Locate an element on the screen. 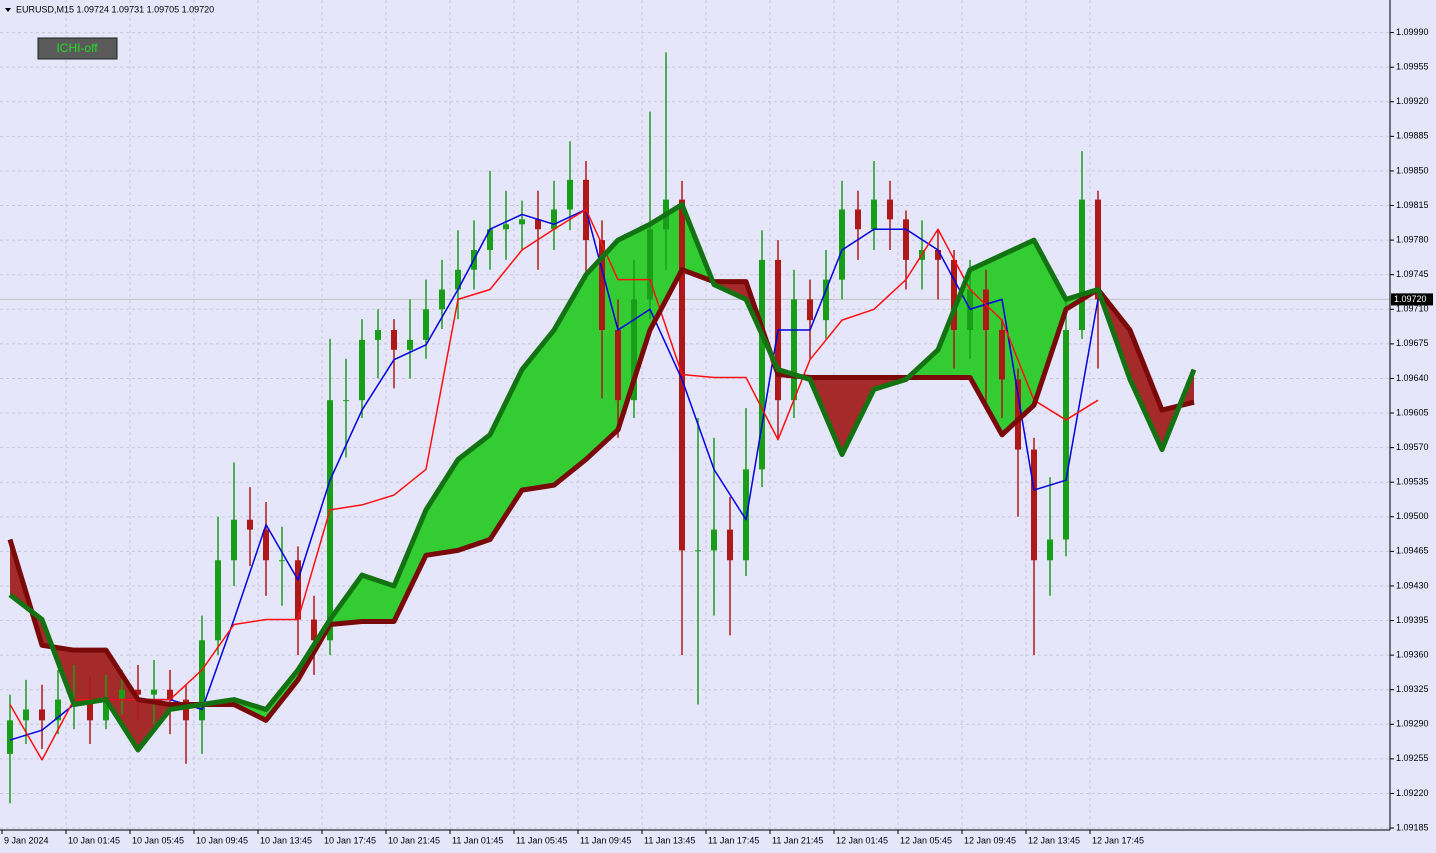 The height and width of the screenshot is (853, 1436). x-tick-label: 10 Jan 17:45 is located at coordinates (350, 840).